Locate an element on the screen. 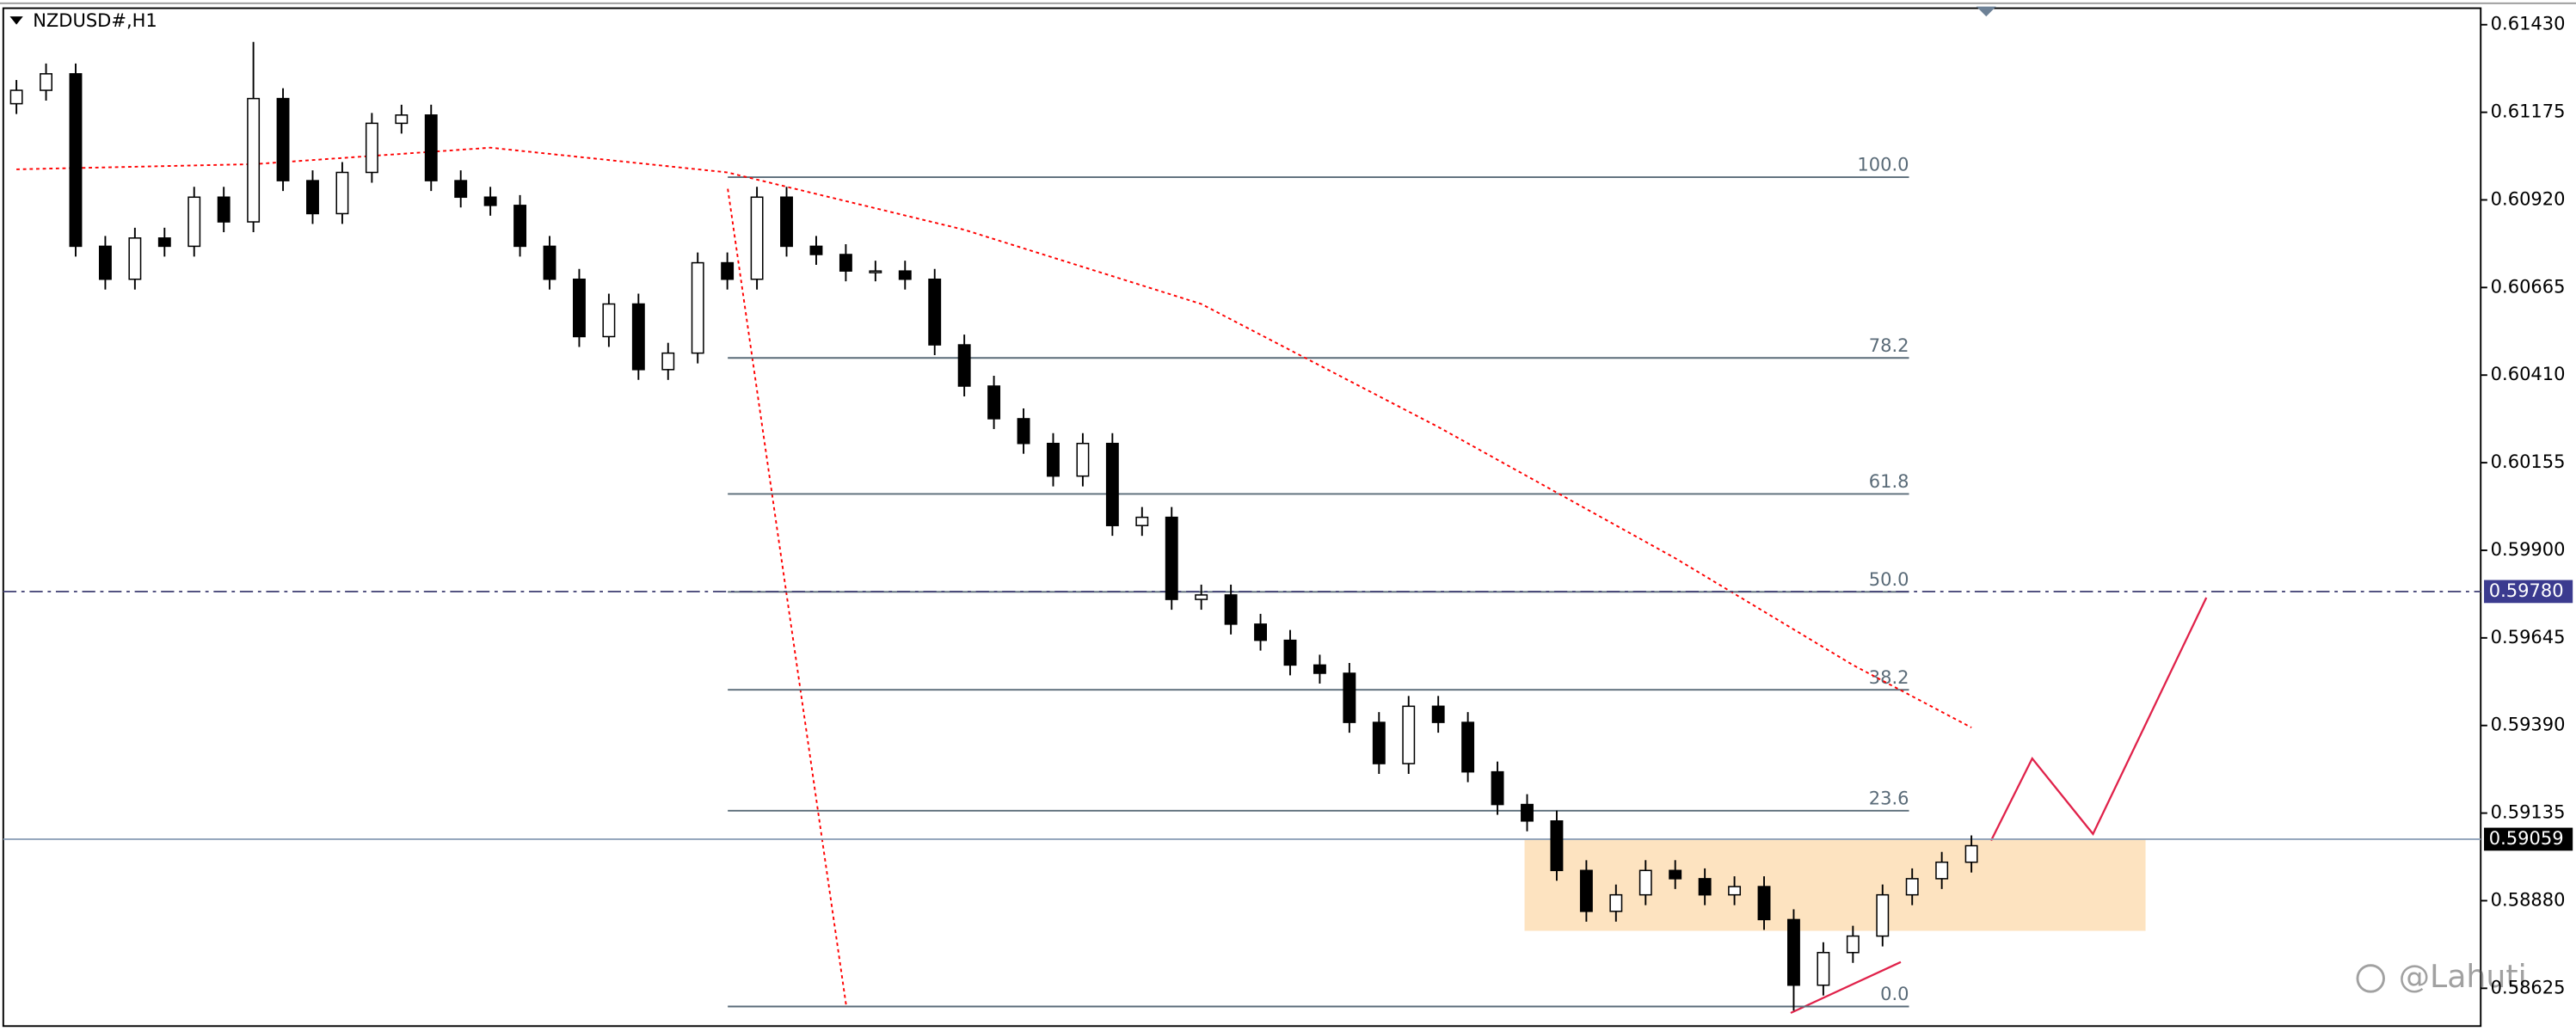 This screenshot has width=2576, height=1031. y-tick-label: 0.61175 is located at coordinates (2528, 111).